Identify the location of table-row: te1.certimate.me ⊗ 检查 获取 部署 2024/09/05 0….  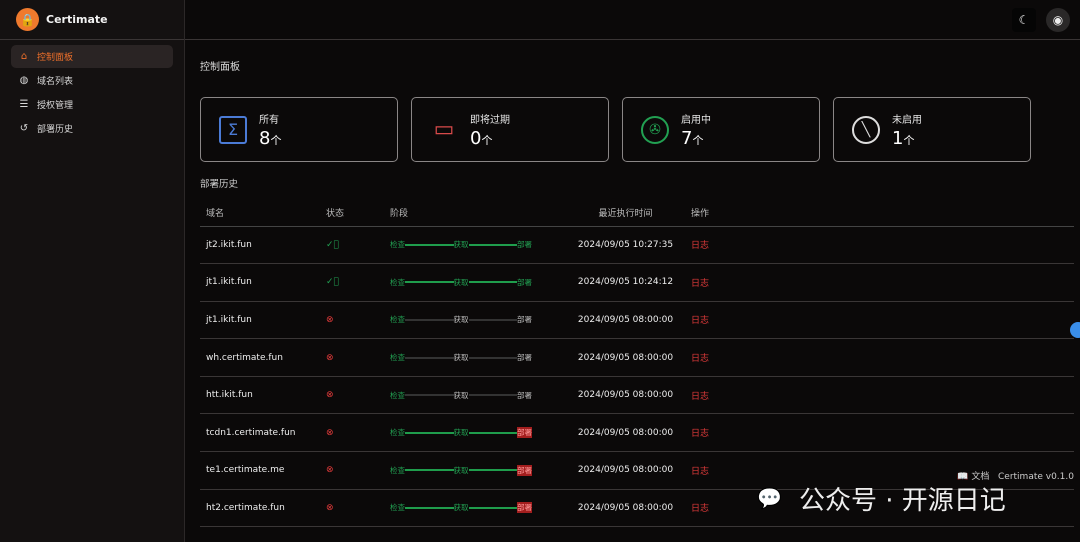
(637, 470).